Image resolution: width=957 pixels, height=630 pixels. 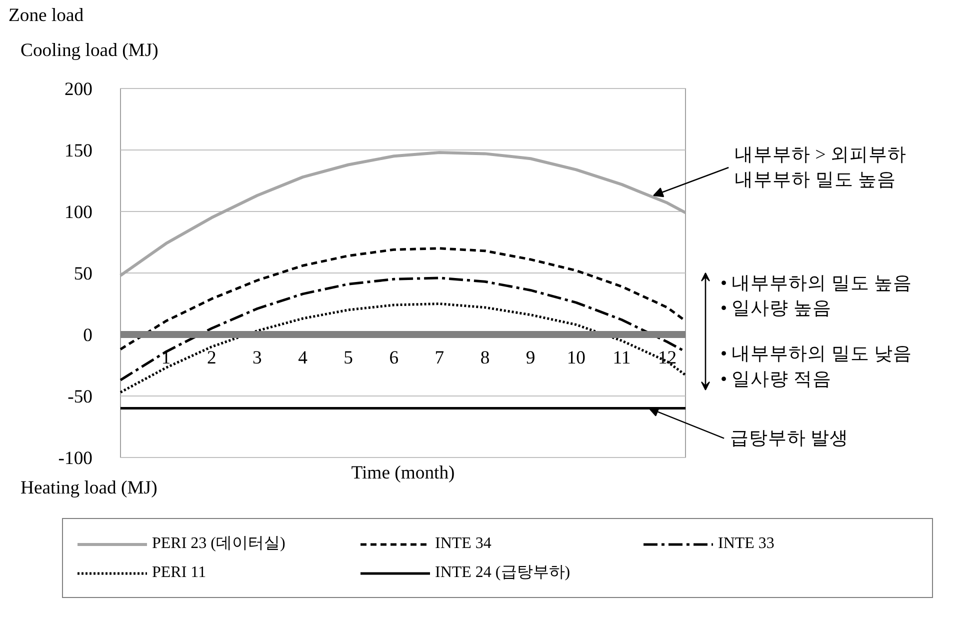 I want to click on y-tick-label: 50, so click(x=83, y=274).